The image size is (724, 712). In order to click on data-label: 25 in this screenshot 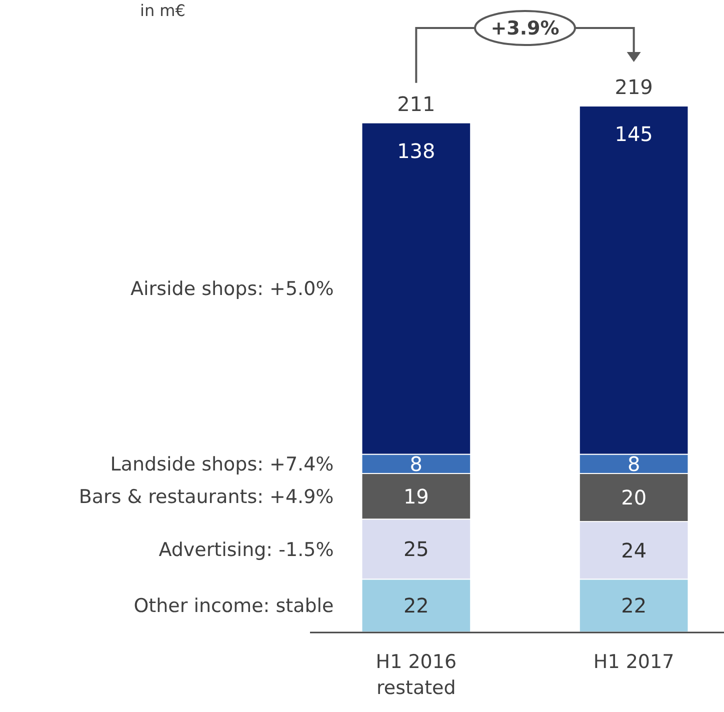, I will do `click(416, 549)`.